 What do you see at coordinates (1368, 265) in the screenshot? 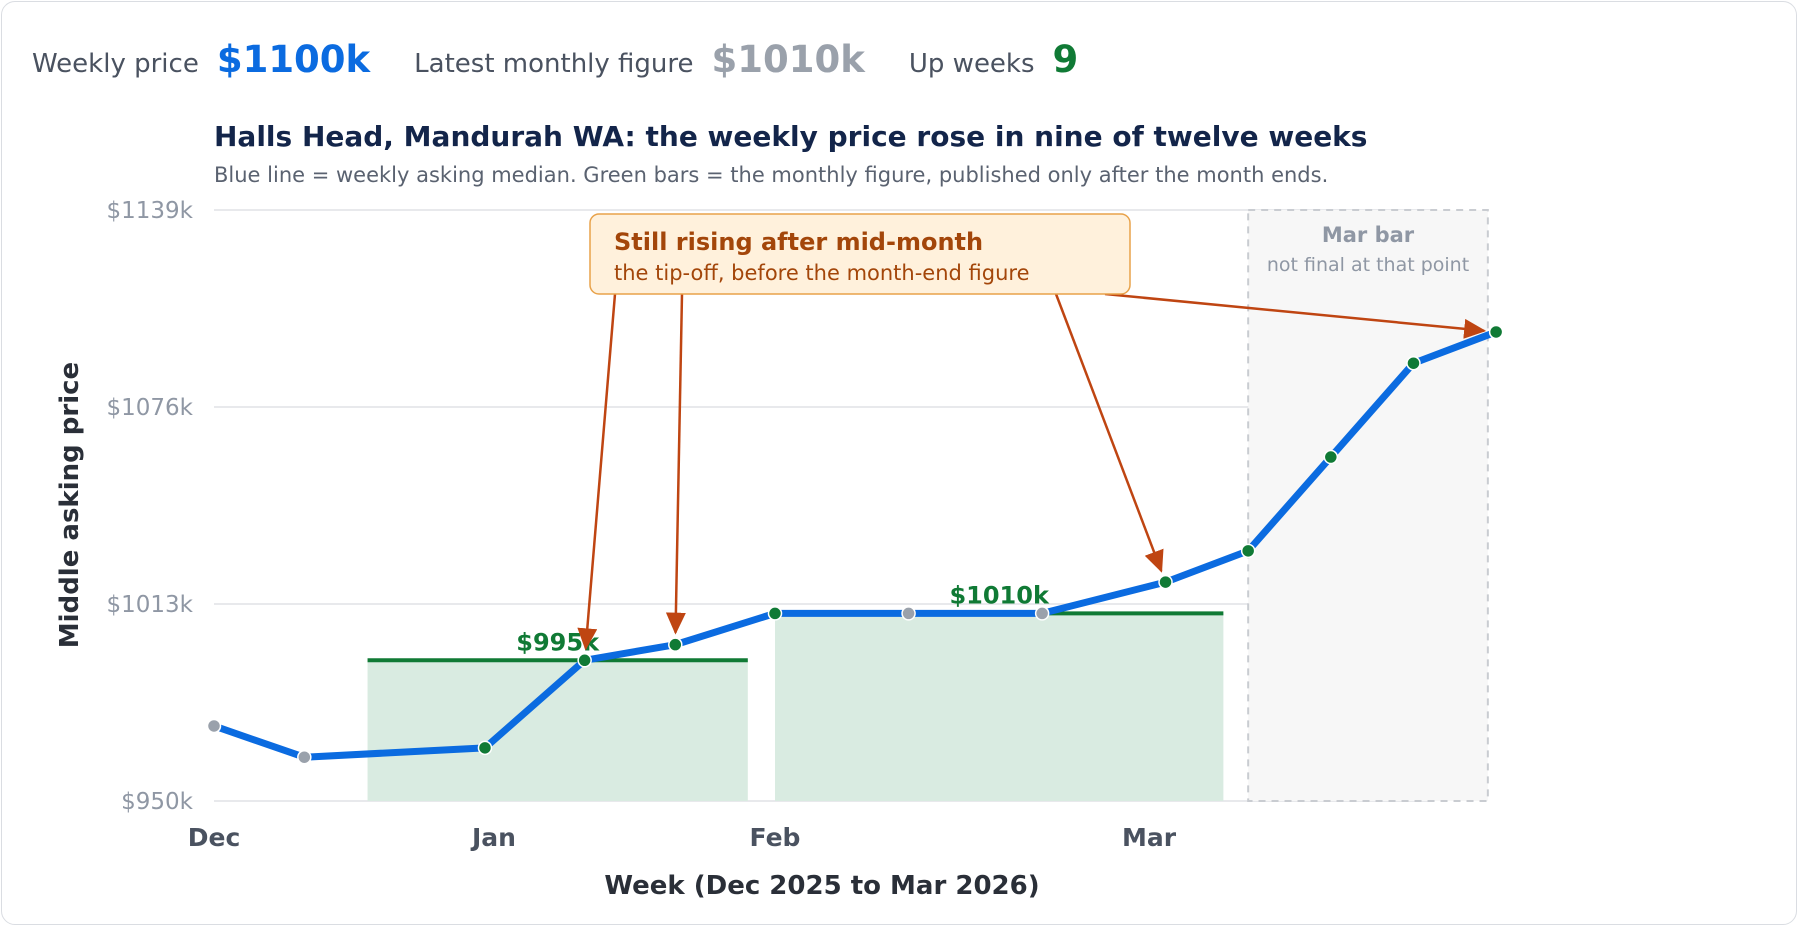
I see `pending-region-subtitle: not final at that point` at bounding box center [1368, 265].